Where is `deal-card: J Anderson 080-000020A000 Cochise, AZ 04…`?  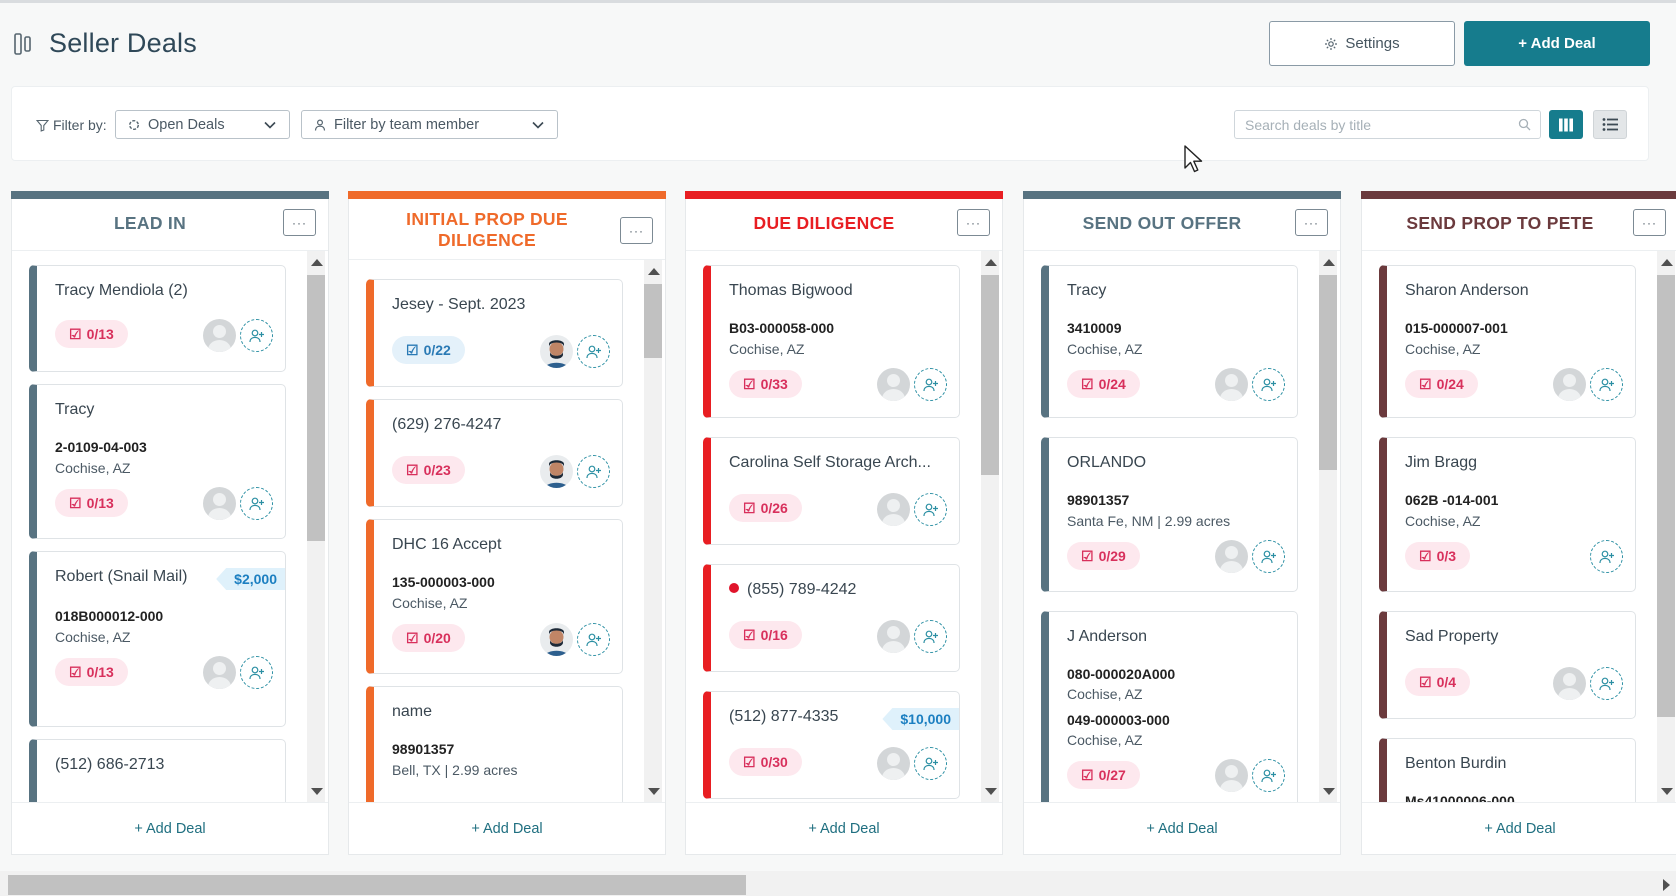
deal-card: J Anderson 080-000020A000 Cochise, AZ 04… is located at coordinates (1169, 707).